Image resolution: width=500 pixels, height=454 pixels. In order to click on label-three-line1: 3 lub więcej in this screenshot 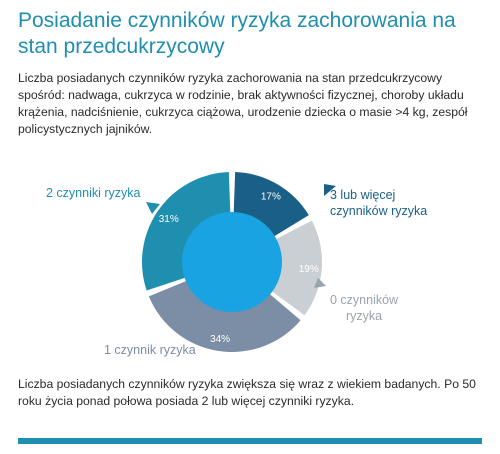, I will do `click(363, 195)`.